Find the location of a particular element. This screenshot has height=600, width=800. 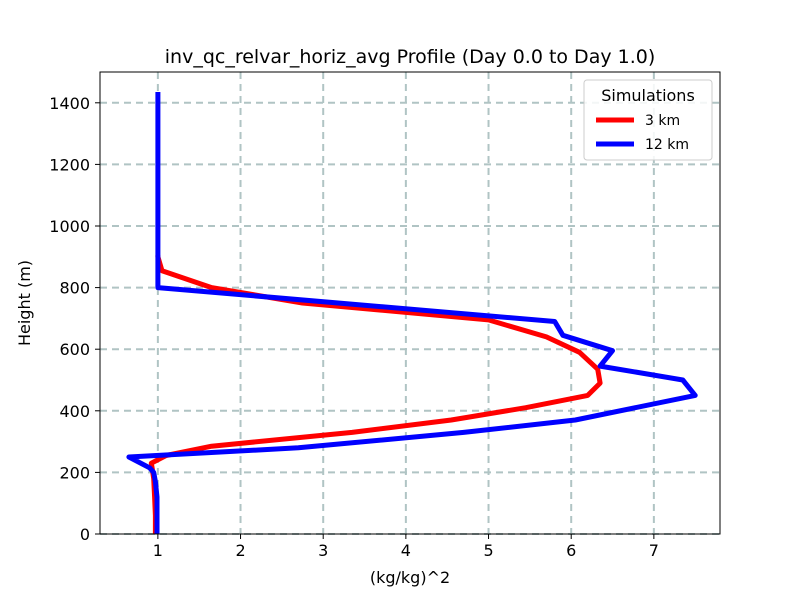

y-tick-label: 1200 is located at coordinates (69, 164).